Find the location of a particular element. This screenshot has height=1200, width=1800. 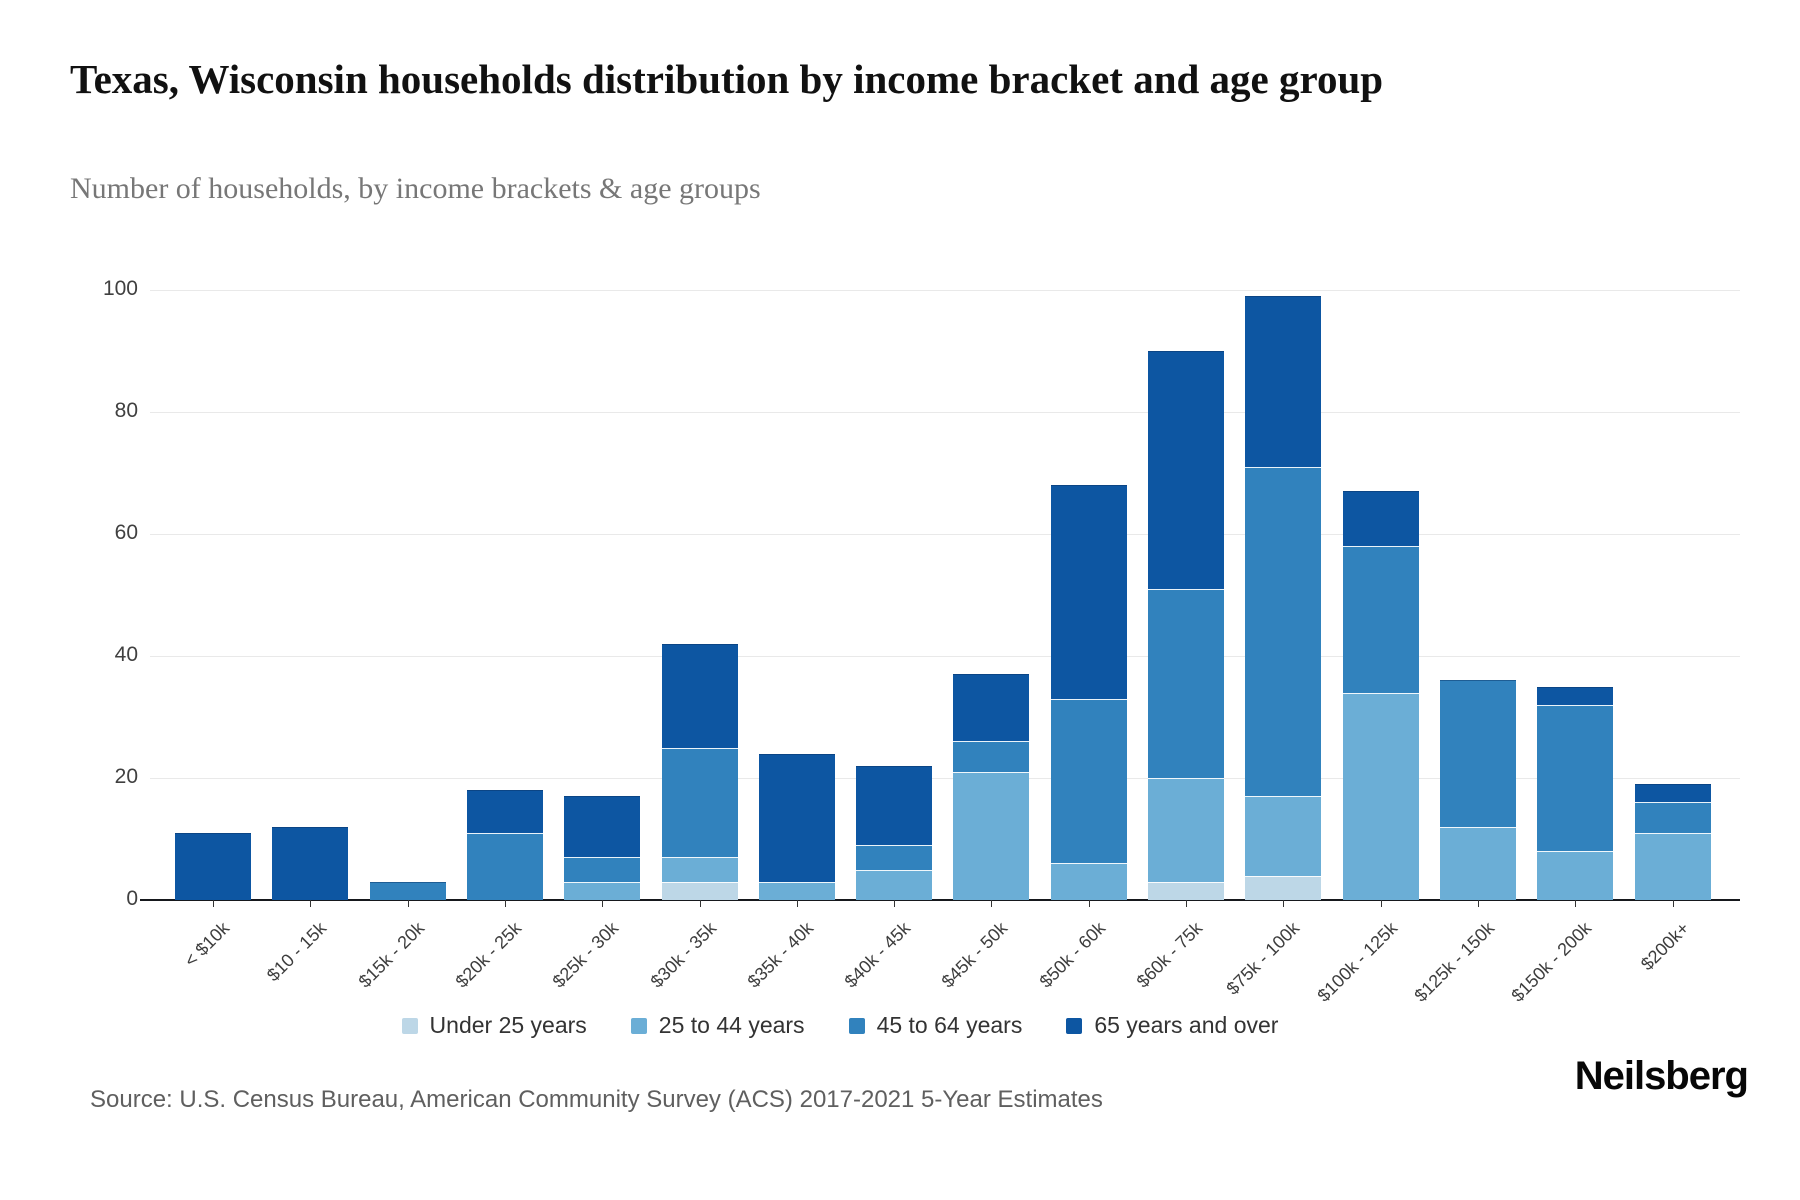

y-axis-tick-label: 80 is located at coordinates (126, 410).